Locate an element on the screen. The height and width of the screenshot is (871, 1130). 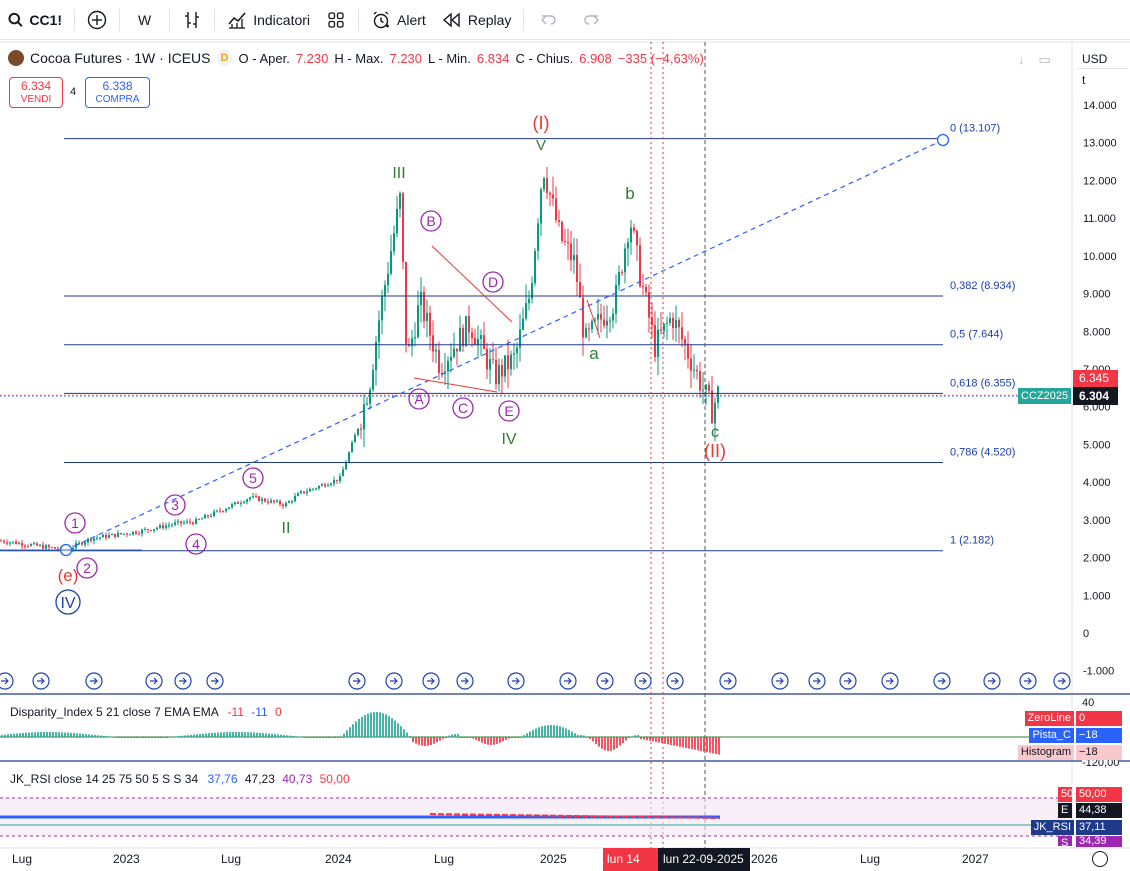
chart-type-button is located at coordinates (192, 20).